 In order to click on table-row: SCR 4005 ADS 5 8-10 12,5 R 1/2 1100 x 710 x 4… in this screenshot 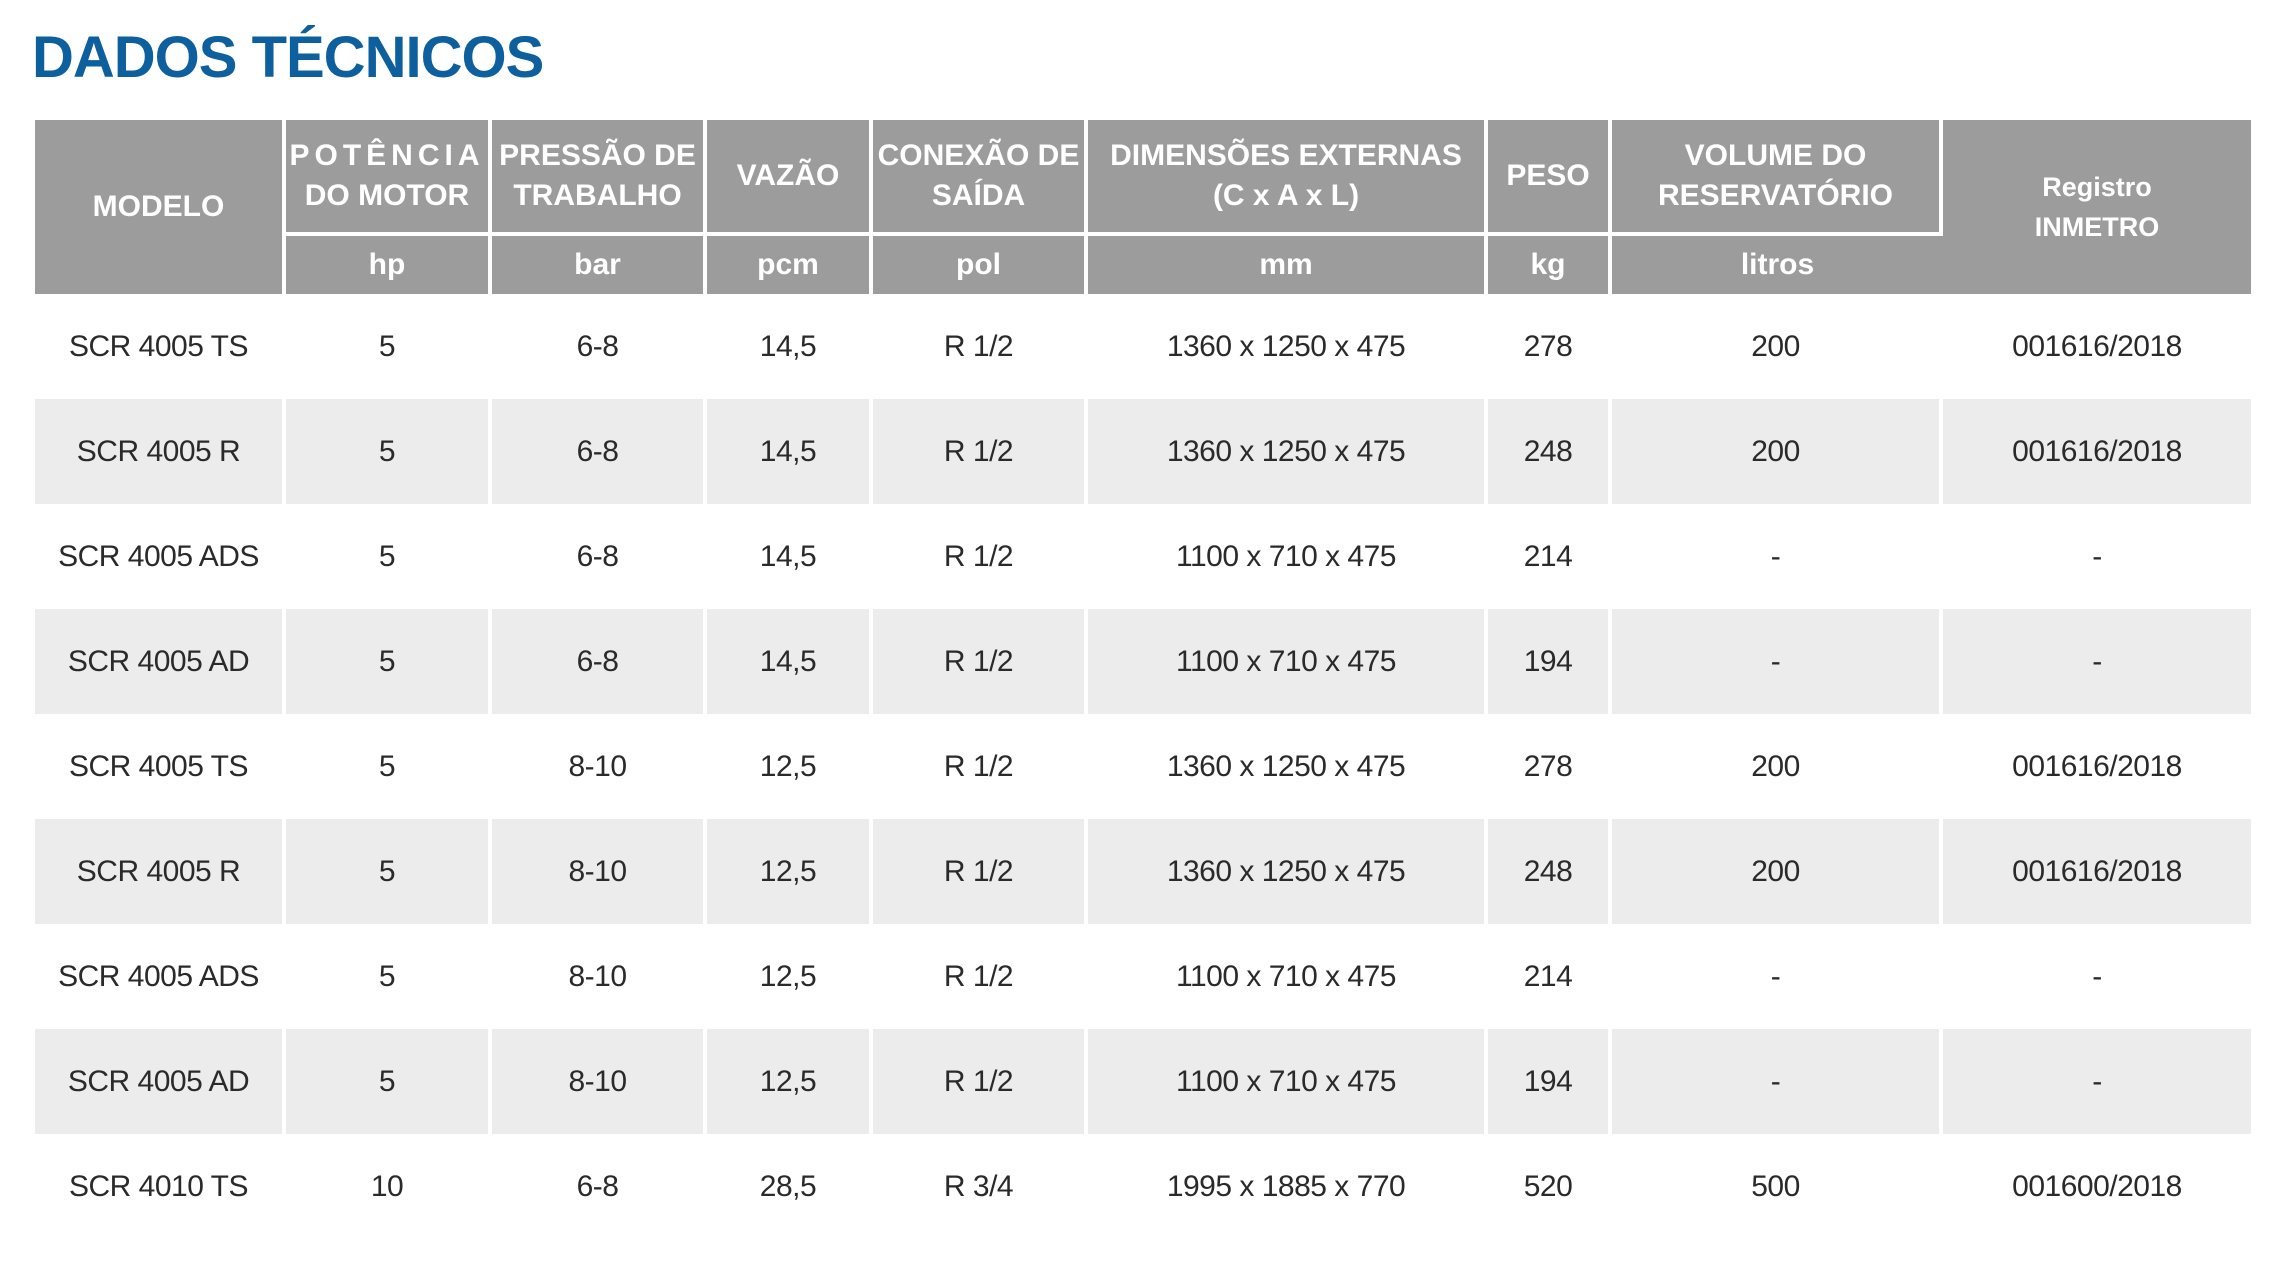, I will do `click(1143, 976)`.